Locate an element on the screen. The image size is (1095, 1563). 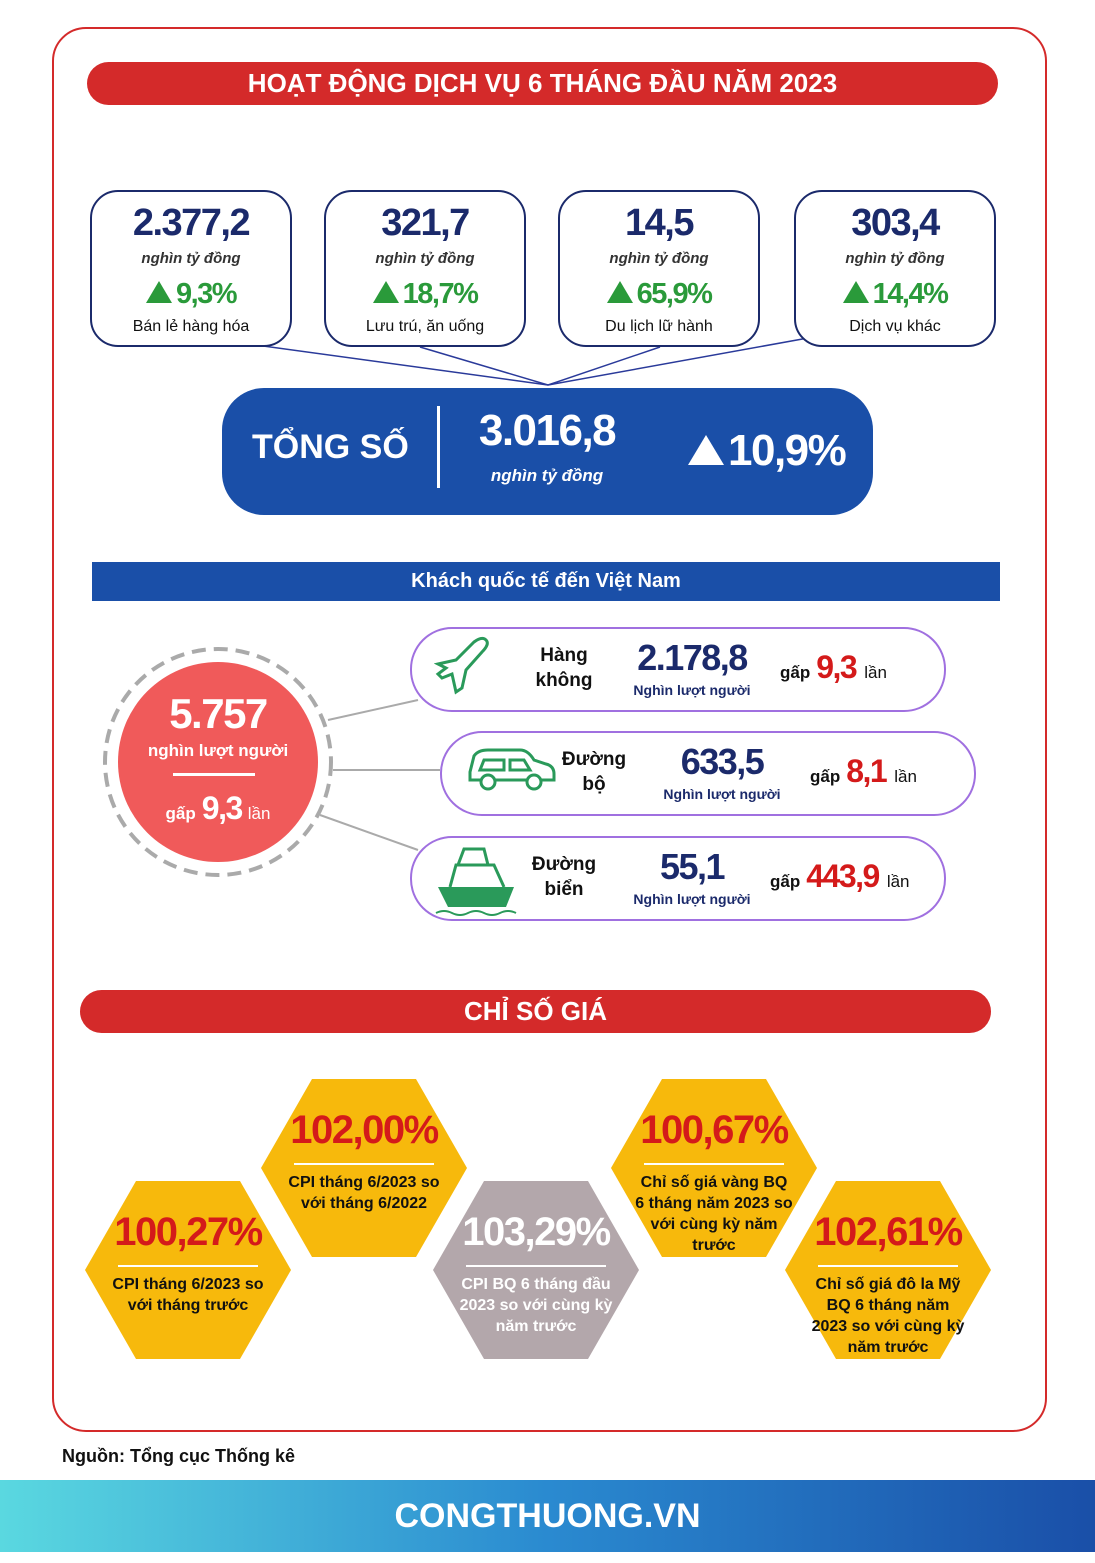
mode-value: 2.178,8 is located at coordinates (692, 657).